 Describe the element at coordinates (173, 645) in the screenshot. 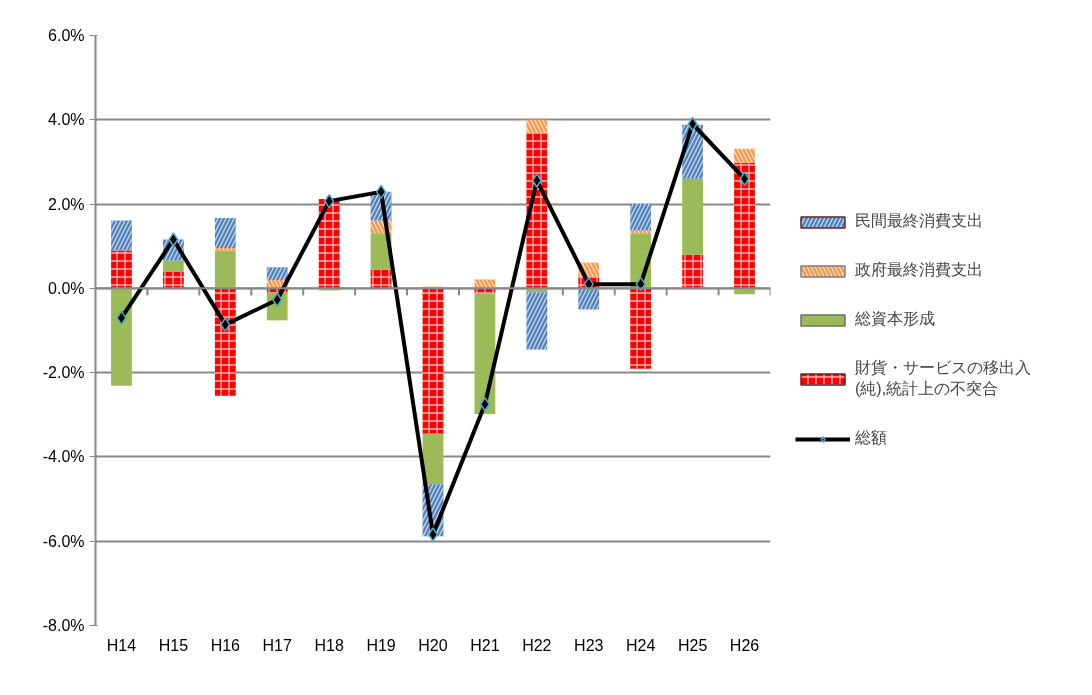

I see `x-tick-label: H15` at that location.